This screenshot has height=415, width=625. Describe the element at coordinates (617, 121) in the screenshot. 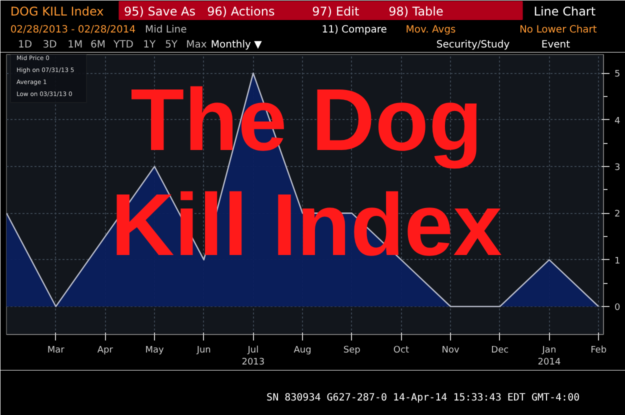

I see `y-tick-label: 4` at that location.